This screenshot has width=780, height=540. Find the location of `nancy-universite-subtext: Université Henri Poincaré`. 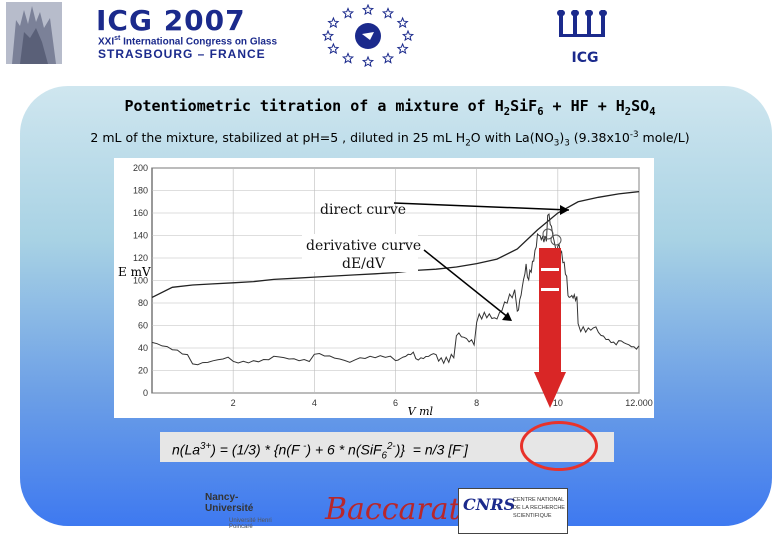

nancy-universite-subtext: Université Henri Poincaré is located at coordinates (250, 524).